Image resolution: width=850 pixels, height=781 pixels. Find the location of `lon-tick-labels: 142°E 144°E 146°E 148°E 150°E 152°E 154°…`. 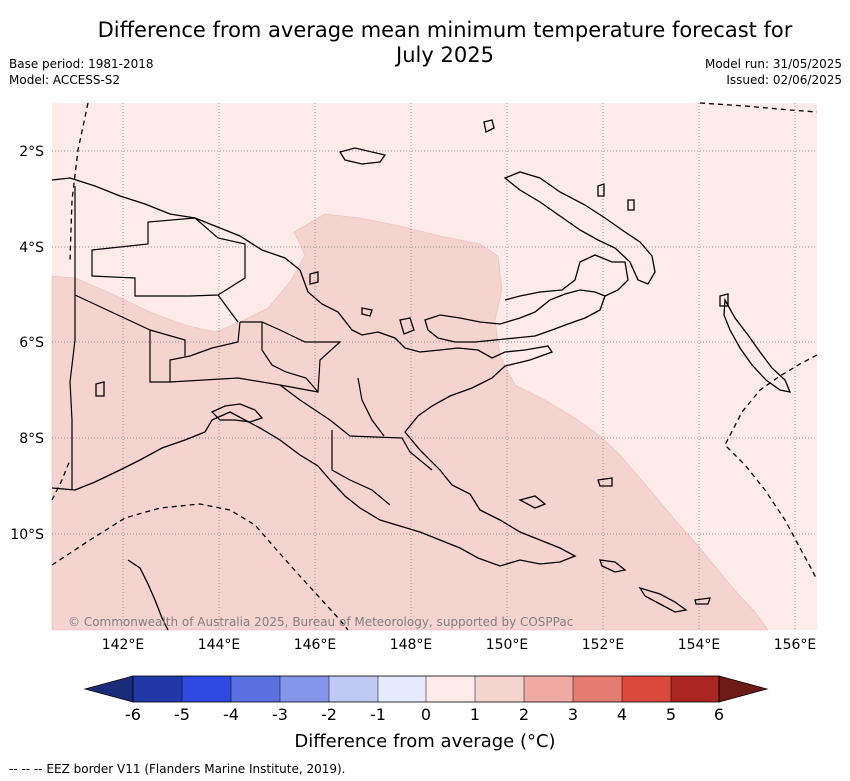

lon-tick-labels: 142°E 144°E 146°E 148°E 150°E 152°E 154°… is located at coordinates (459, 645).